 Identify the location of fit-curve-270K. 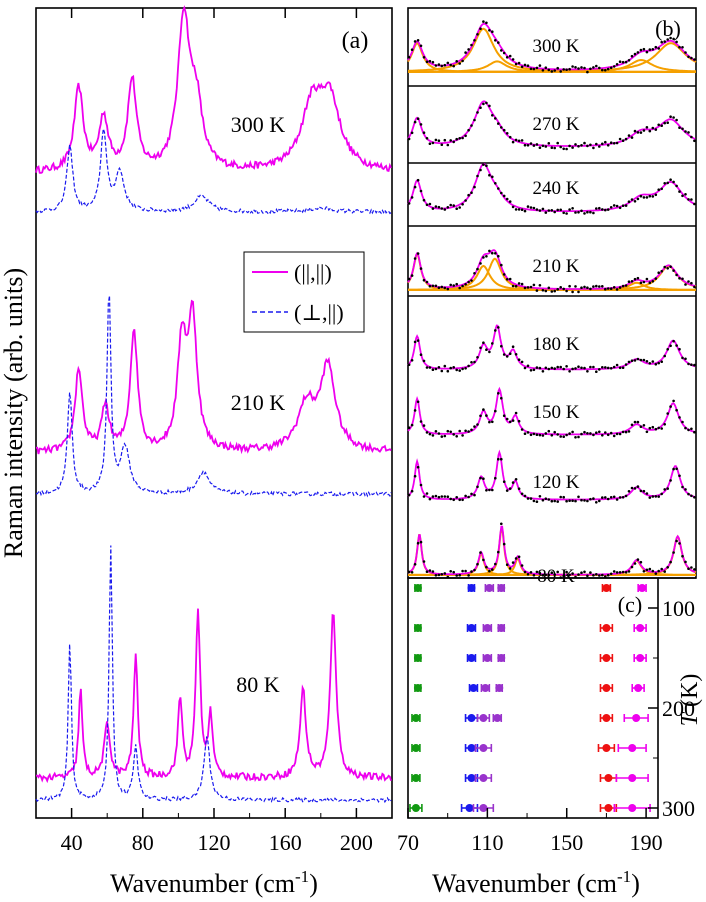
(551, 123).